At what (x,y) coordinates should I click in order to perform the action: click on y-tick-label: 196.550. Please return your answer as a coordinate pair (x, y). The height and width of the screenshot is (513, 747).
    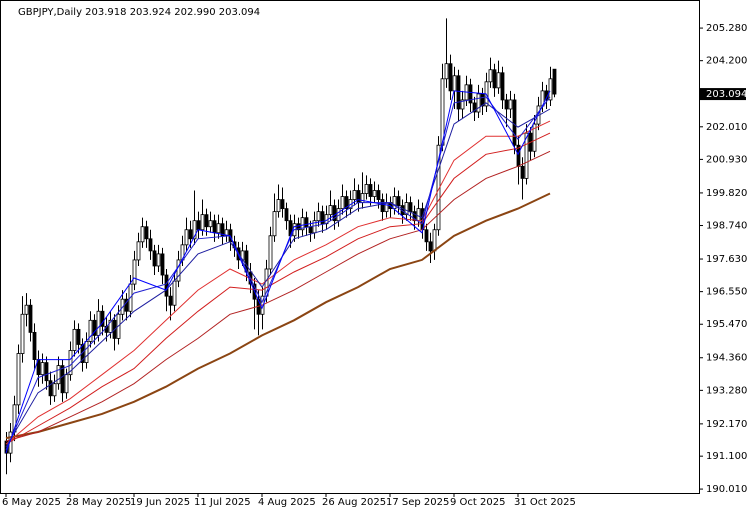
    Looking at the image, I should click on (726, 292).